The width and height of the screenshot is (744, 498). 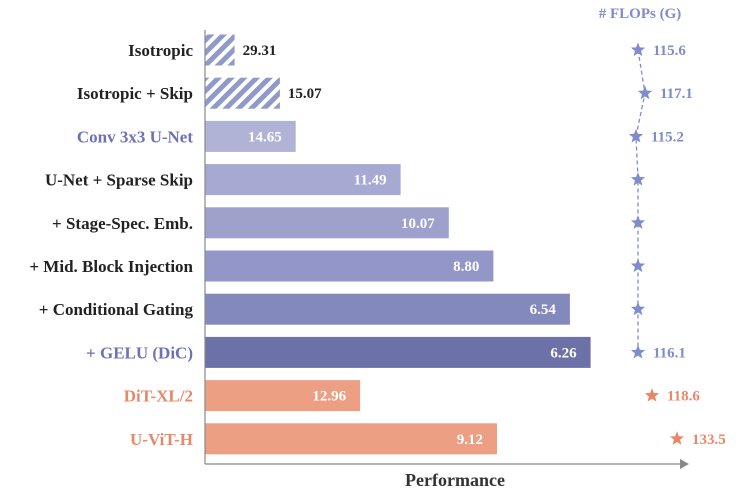 What do you see at coordinates (667, 137) in the screenshot?
I see `flops-value: 115.2` at bounding box center [667, 137].